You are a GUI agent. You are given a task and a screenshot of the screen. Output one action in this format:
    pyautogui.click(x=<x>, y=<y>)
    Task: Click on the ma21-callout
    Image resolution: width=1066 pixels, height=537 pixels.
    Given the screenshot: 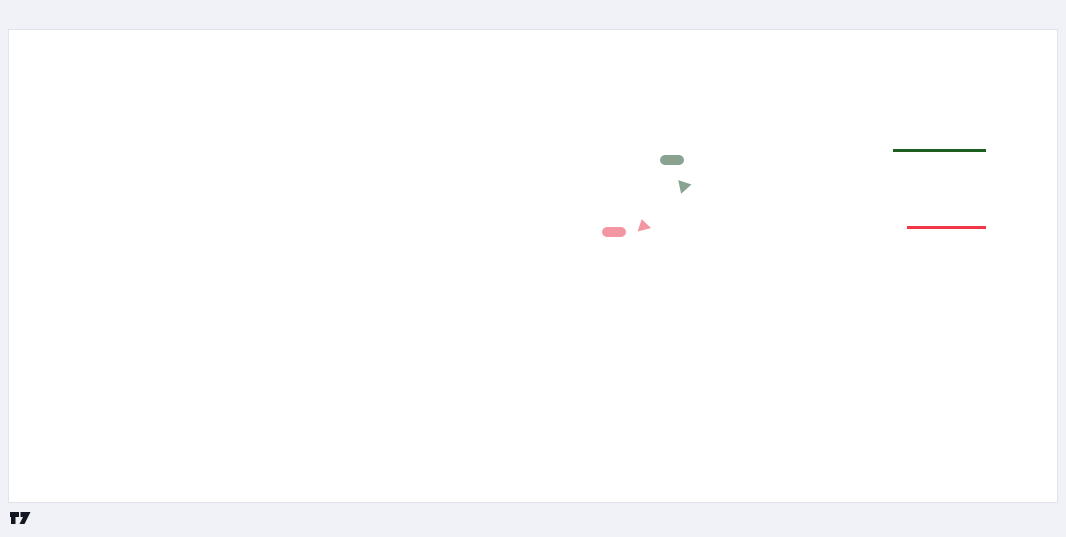 What is the action you would take?
    pyautogui.click(x=672, y=160)
    